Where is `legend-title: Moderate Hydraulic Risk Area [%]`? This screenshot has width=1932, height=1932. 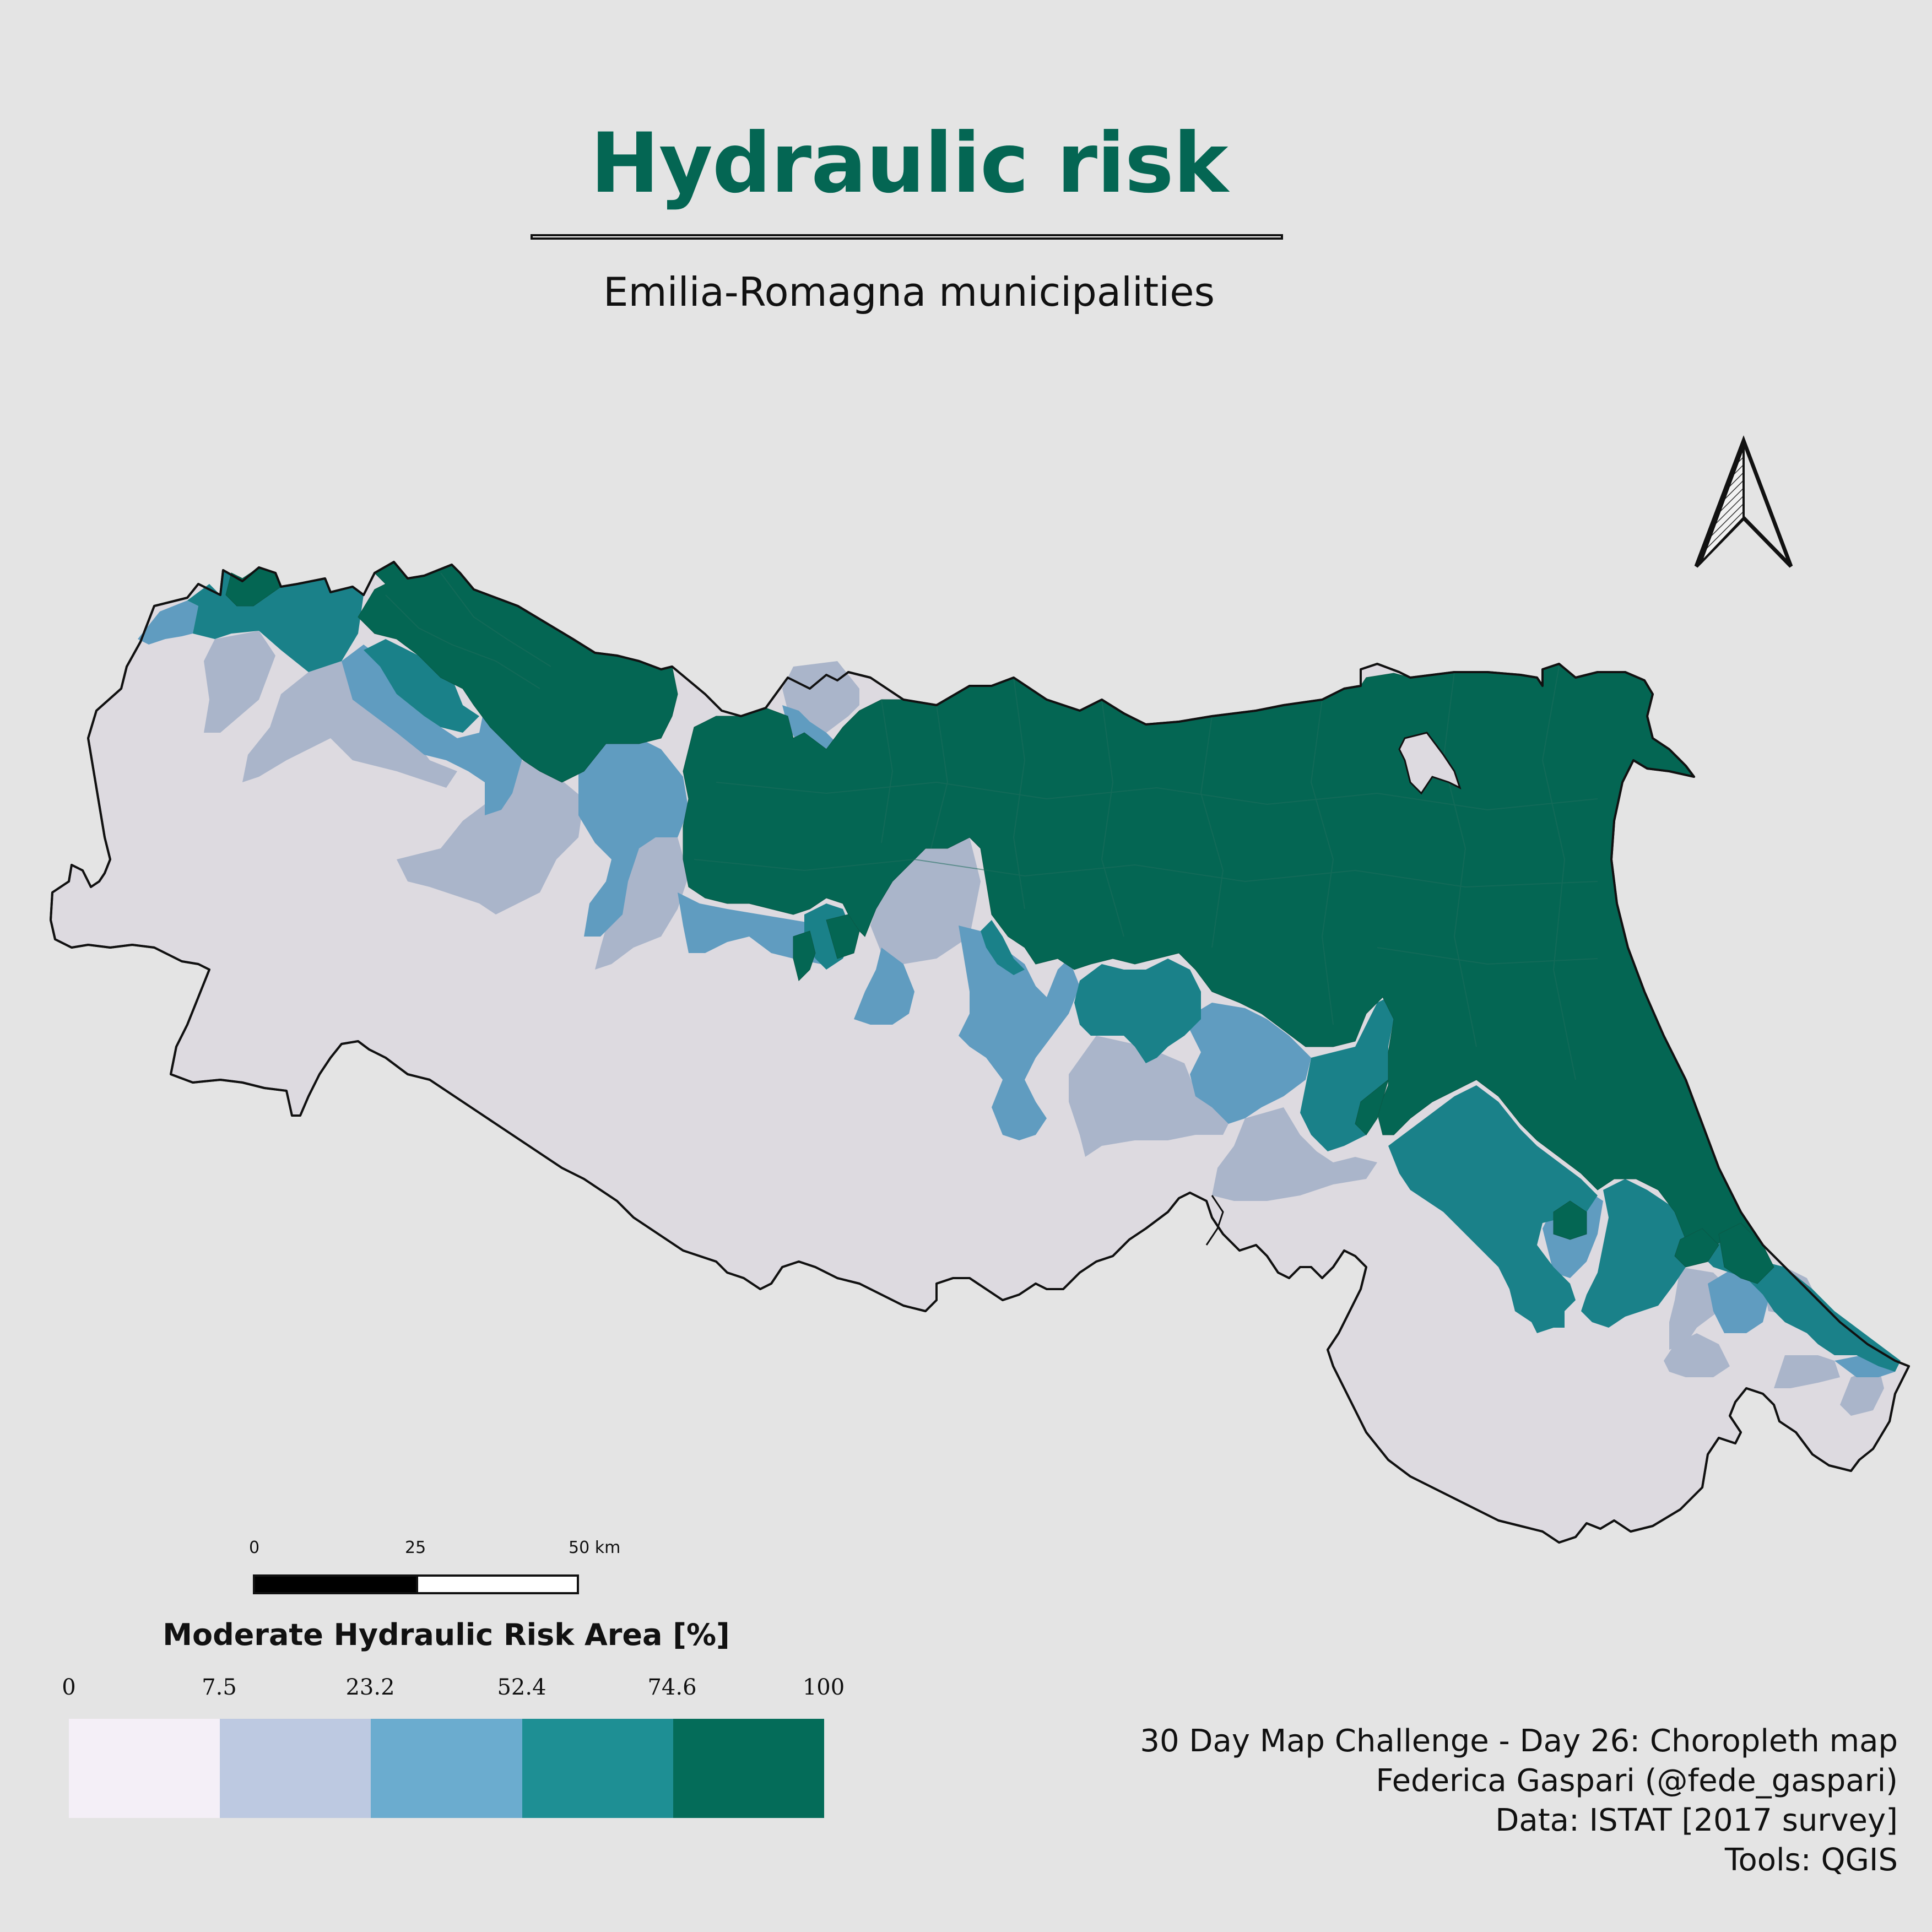 legend-title: Moderate Hydraulic Risk Area [%] is located at coordinates (446, 1634).